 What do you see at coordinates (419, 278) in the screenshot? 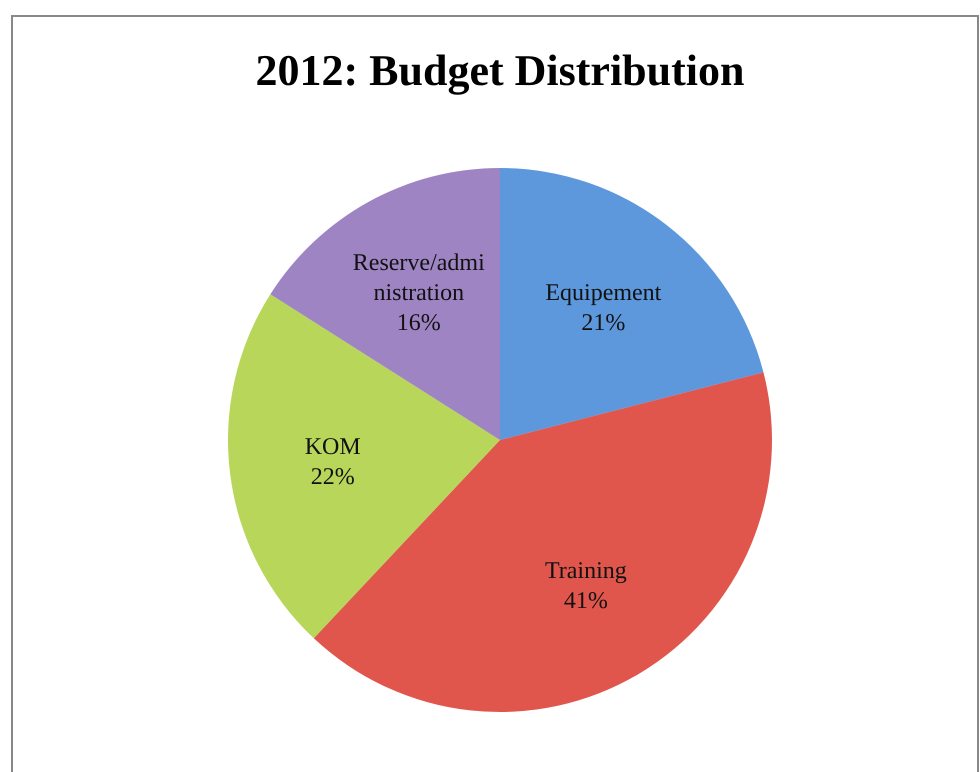
I see `slice-label: Reserve/administration` at bounding box center [419, 278].